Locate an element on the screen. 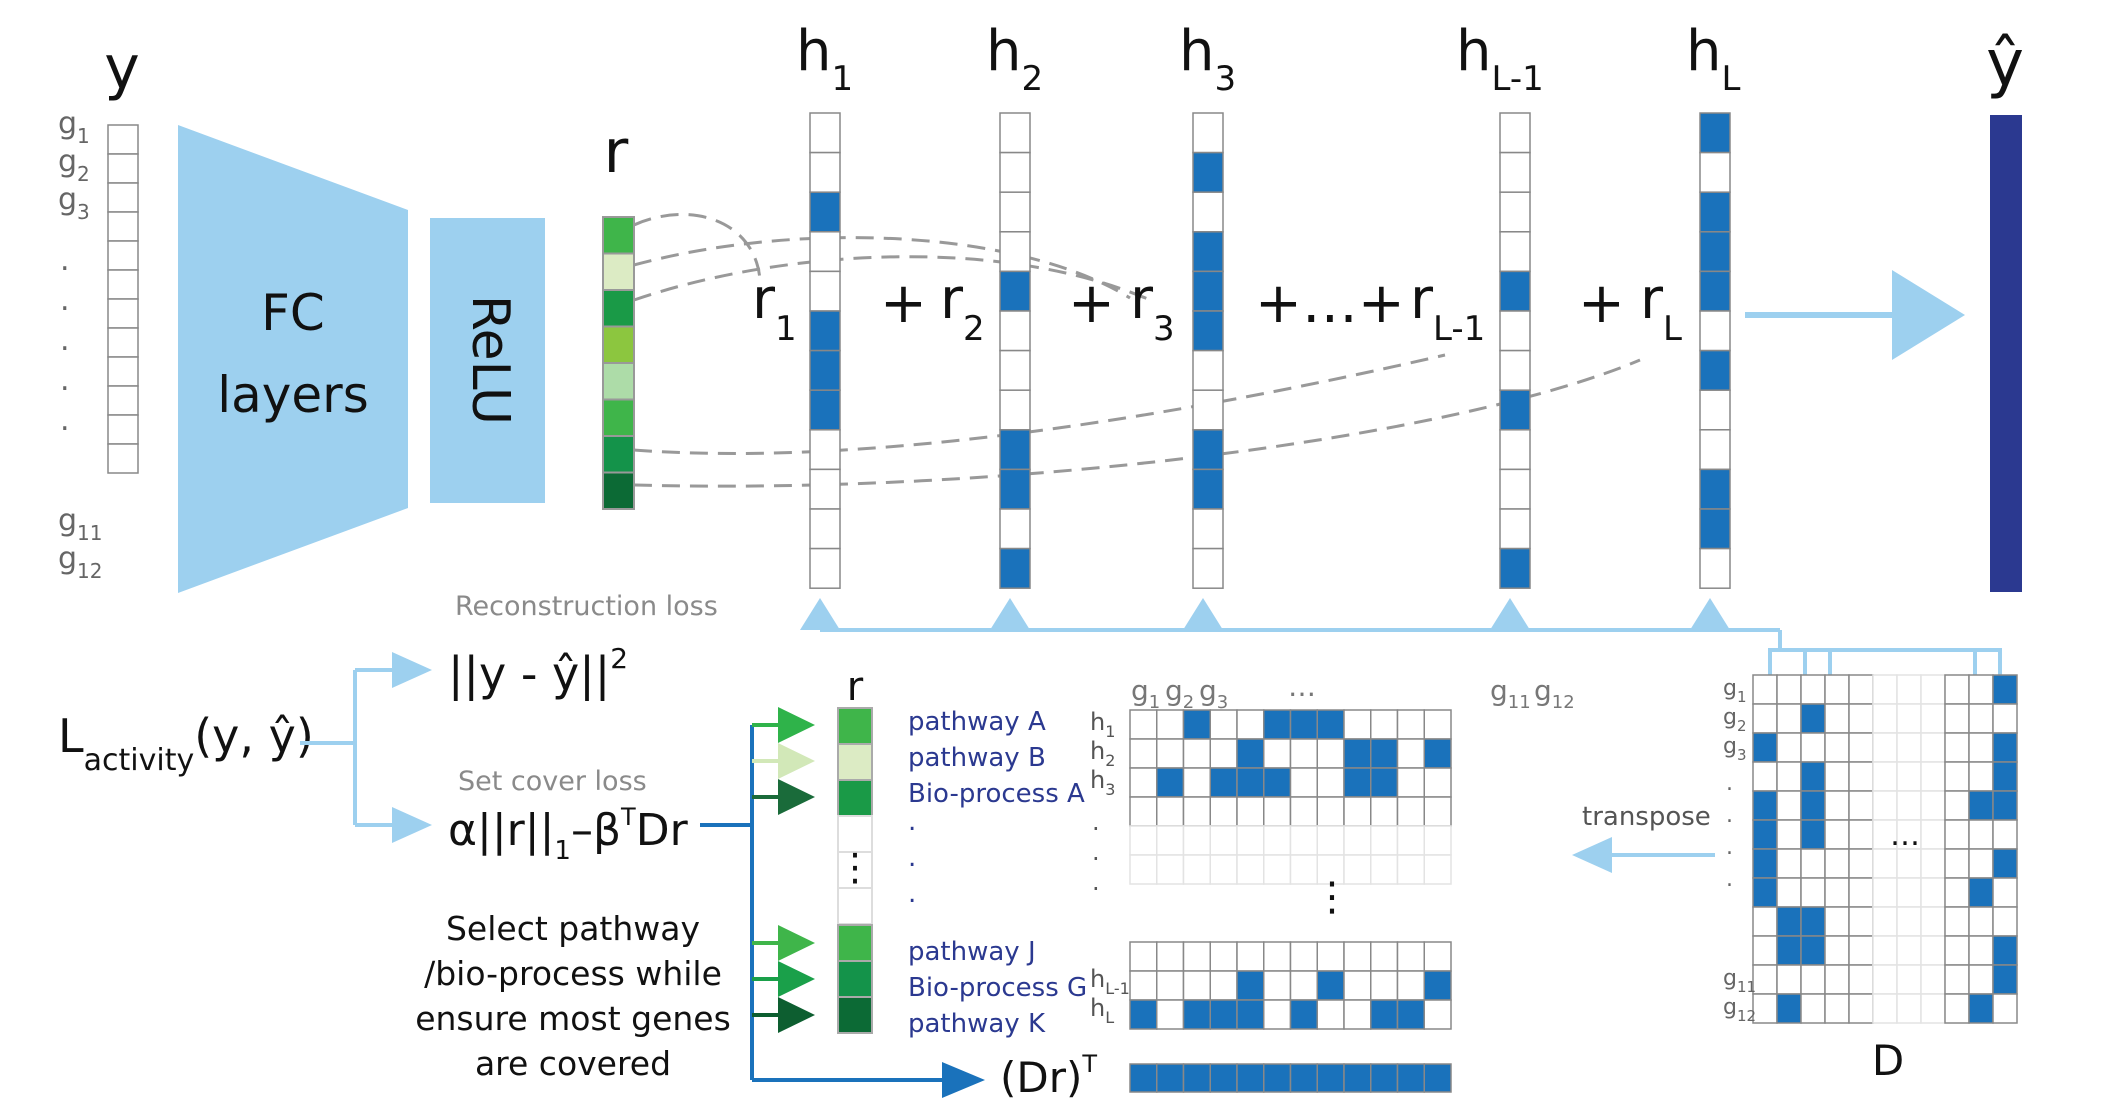 This screenshot has width=2113, height=1109. output-arrow-head is located at coordinates (1928, 315).